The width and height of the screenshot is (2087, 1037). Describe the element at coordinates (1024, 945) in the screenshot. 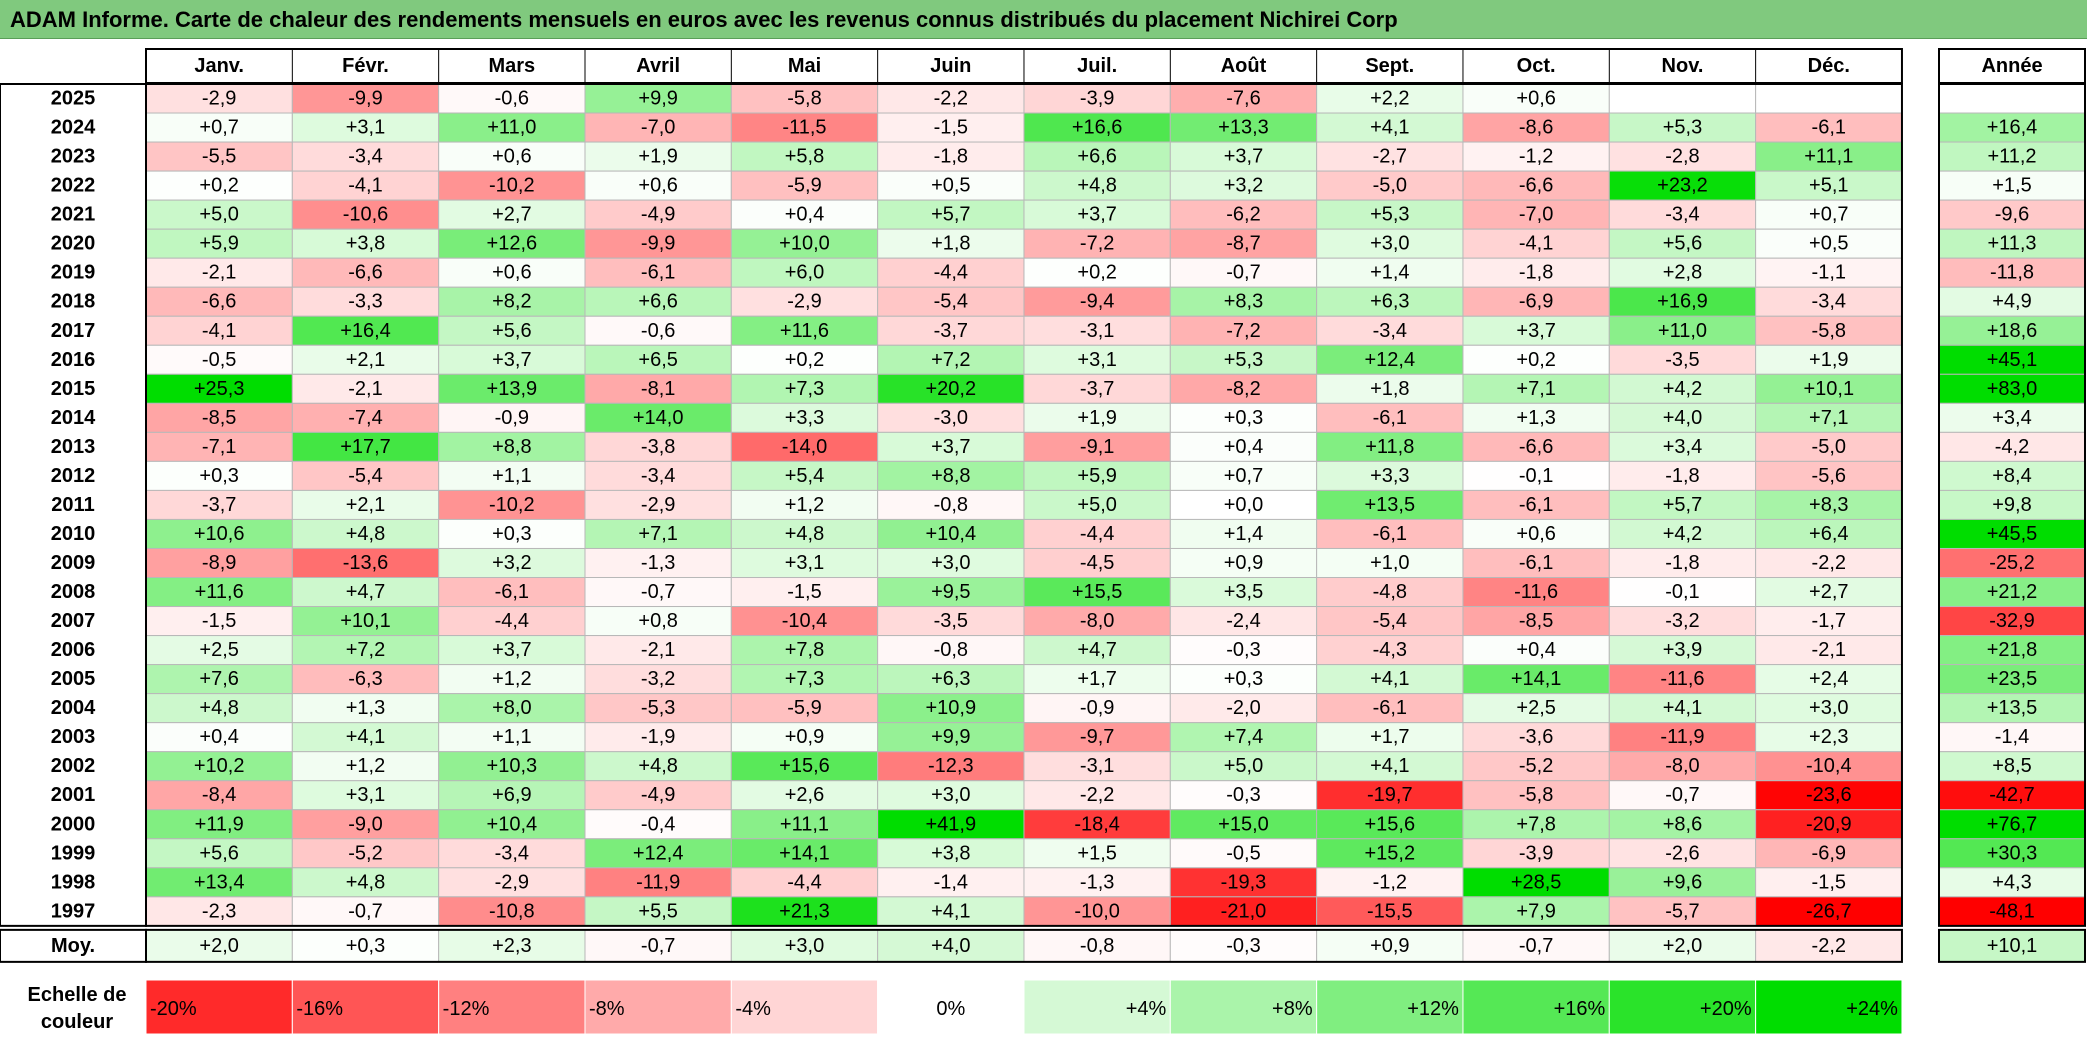

I see `average-frame` at that location.